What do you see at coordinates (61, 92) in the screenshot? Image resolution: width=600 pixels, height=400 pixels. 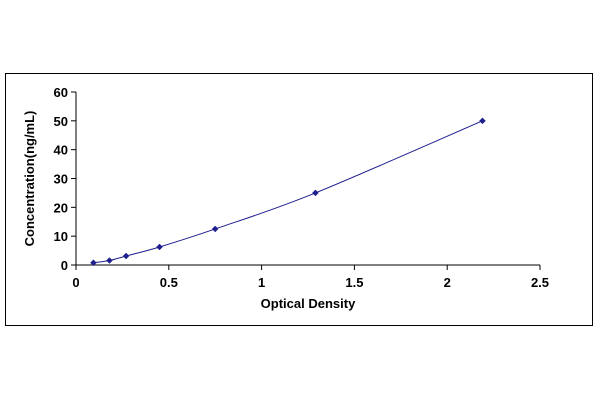 I see `y-tick-label: 60` at bounding box center [61, 92].